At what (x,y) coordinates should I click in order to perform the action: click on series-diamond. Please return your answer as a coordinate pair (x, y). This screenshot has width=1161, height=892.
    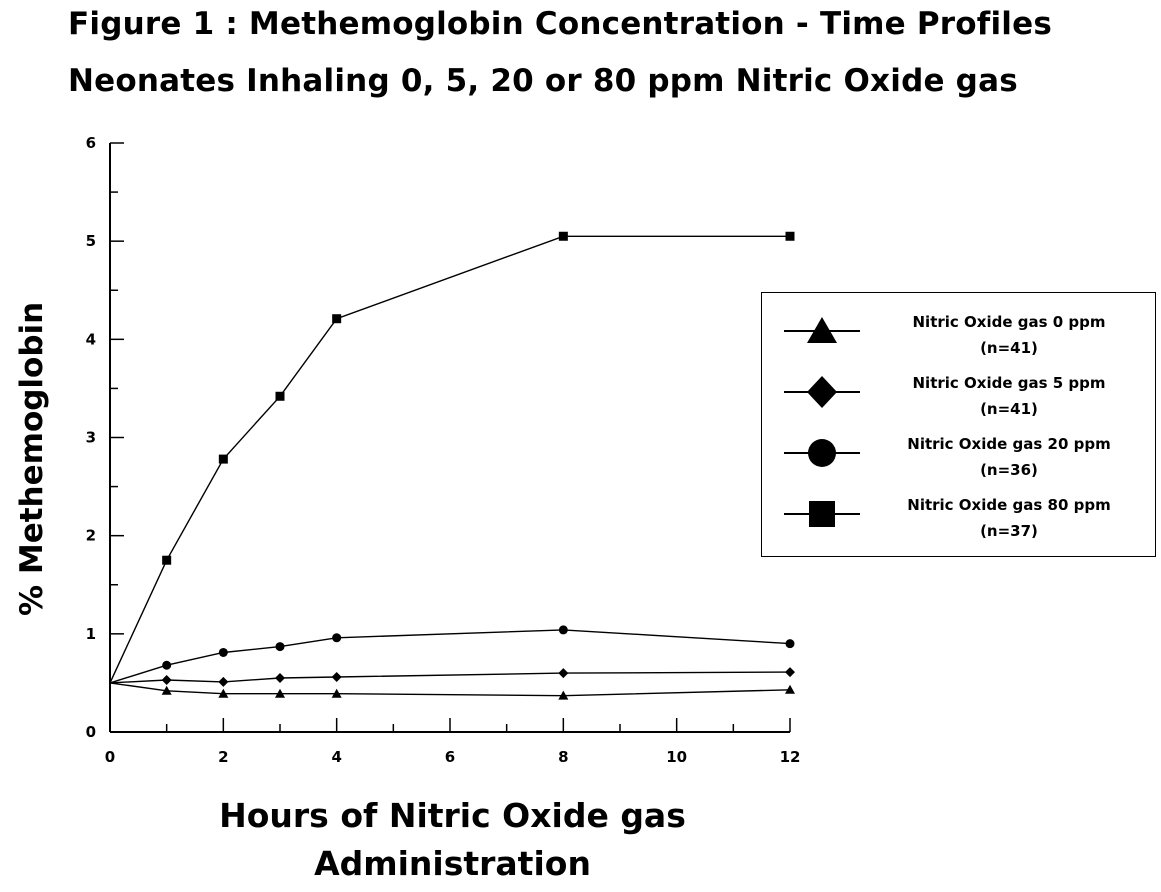
    Looking at the image, I should click on (452, 677).